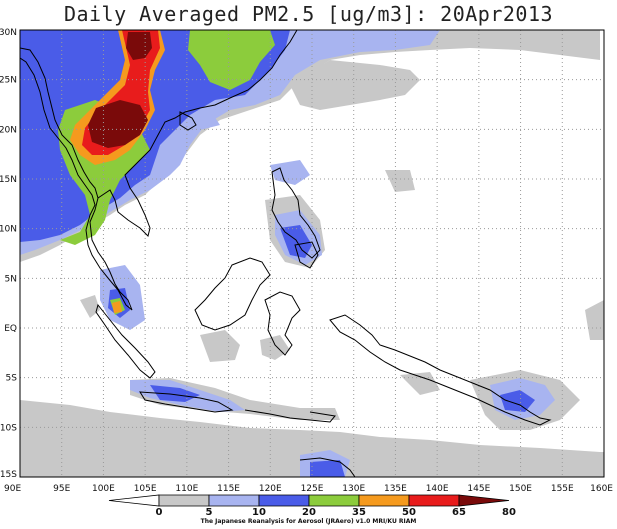 The height and width of the screenshot is (529, 617). Describe the element at coordinates (61, 489) in the screenshot. I see `longitude-label: 95E` at that location.